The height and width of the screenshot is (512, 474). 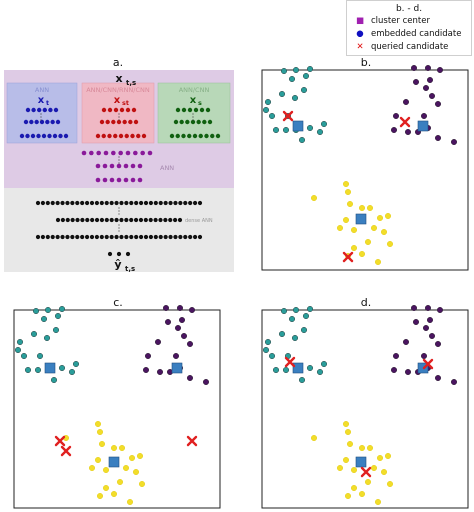 What do you see at coordinates (288, 116) in the screenshot?
I see `panel-b-query` at bounding box center [288, 116].